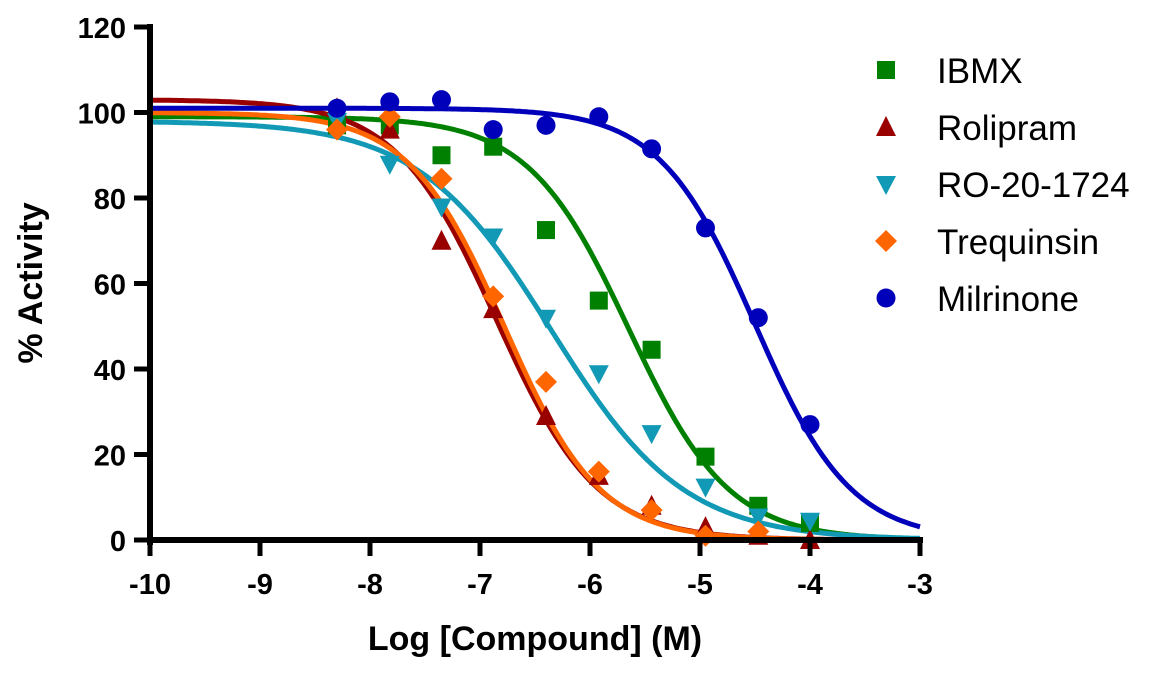 The height and width of the screenshot is (675, 1174). I want to click on x-tick-label: -4, so click(810, 585).